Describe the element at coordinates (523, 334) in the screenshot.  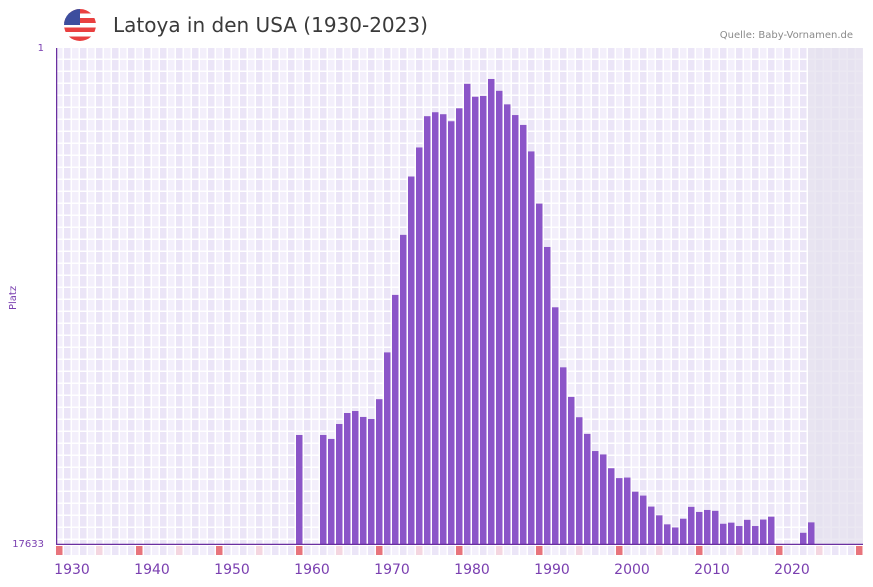
I see `bar-1986` at that location.